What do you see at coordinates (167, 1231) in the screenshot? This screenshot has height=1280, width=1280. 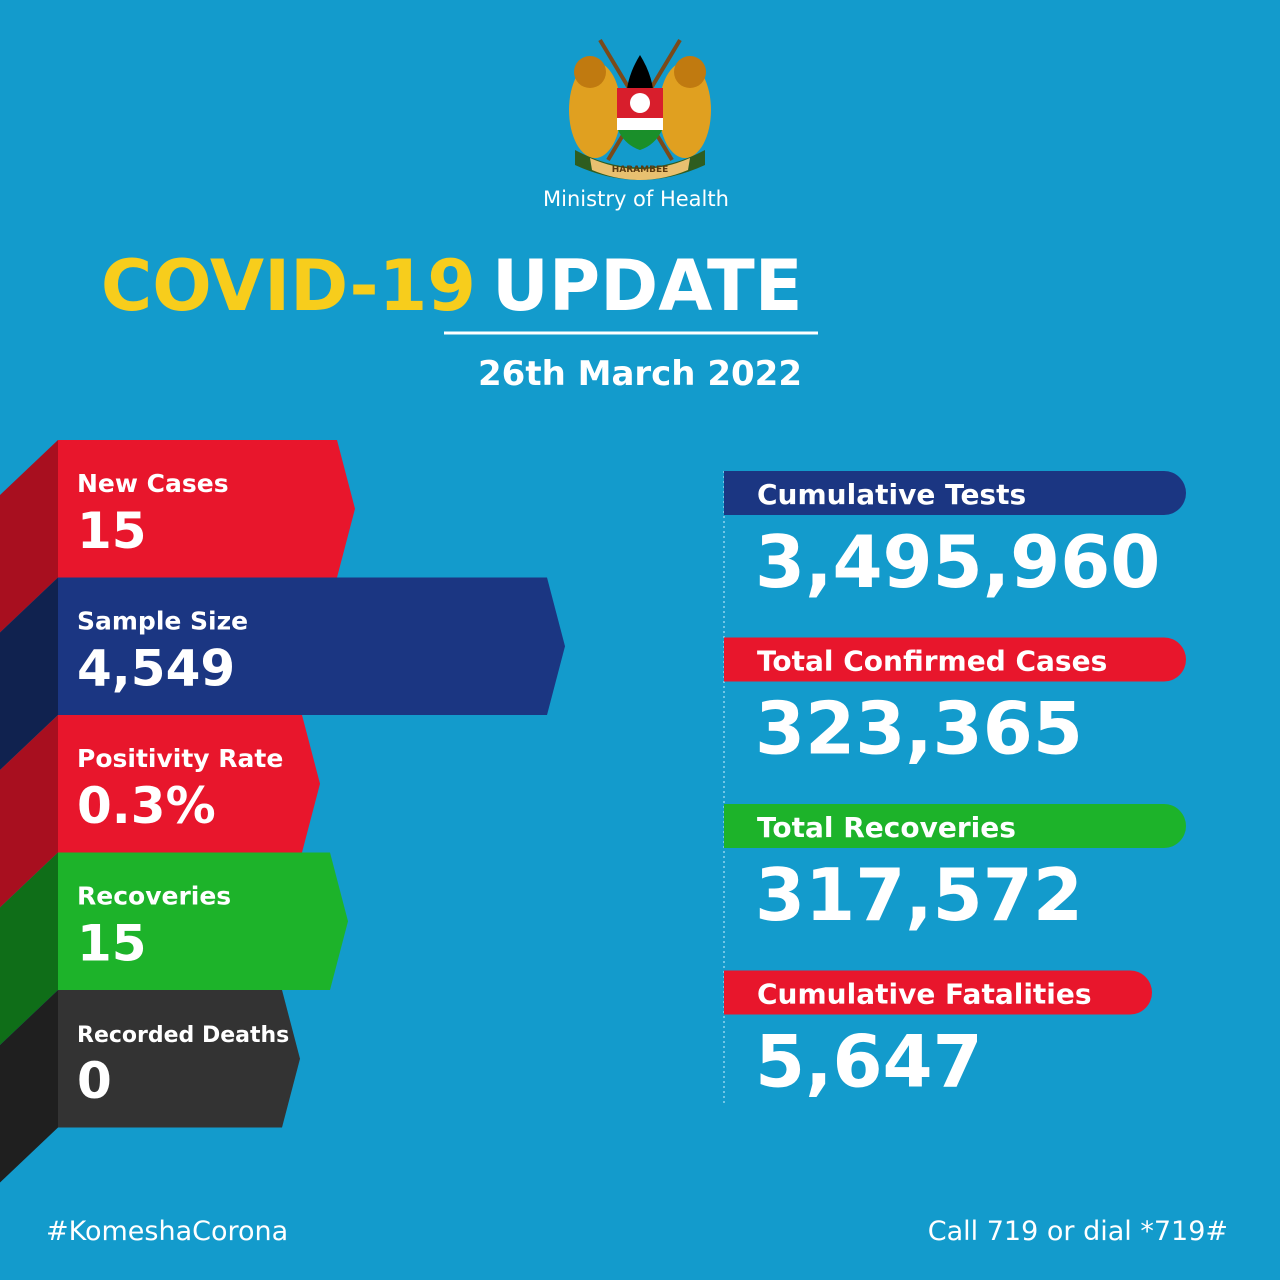 I see `hashtag: #KomeshaCorona` at bounding box center [167, 1231].